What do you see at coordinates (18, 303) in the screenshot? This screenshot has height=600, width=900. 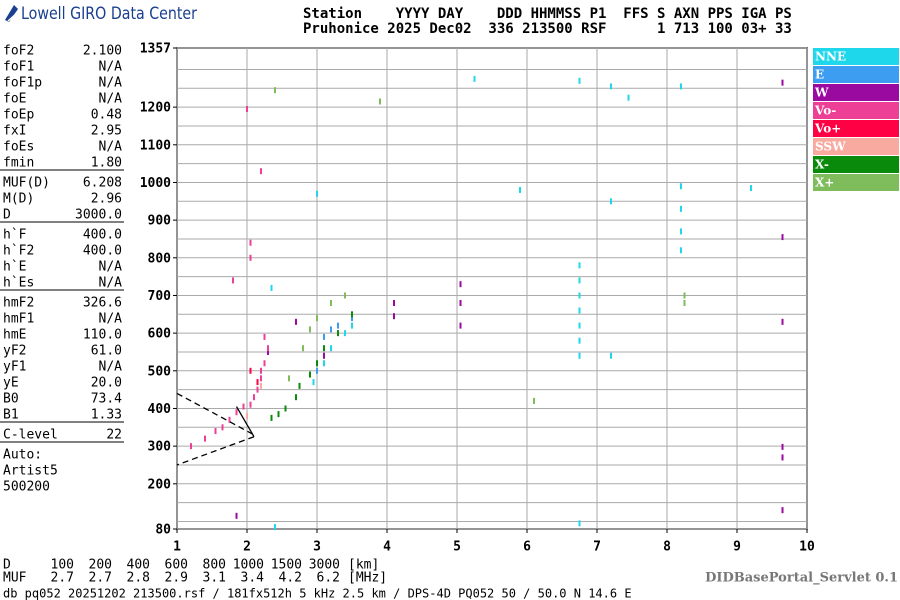 I see `param-name: hmF2` at bounding box center [18, 303].